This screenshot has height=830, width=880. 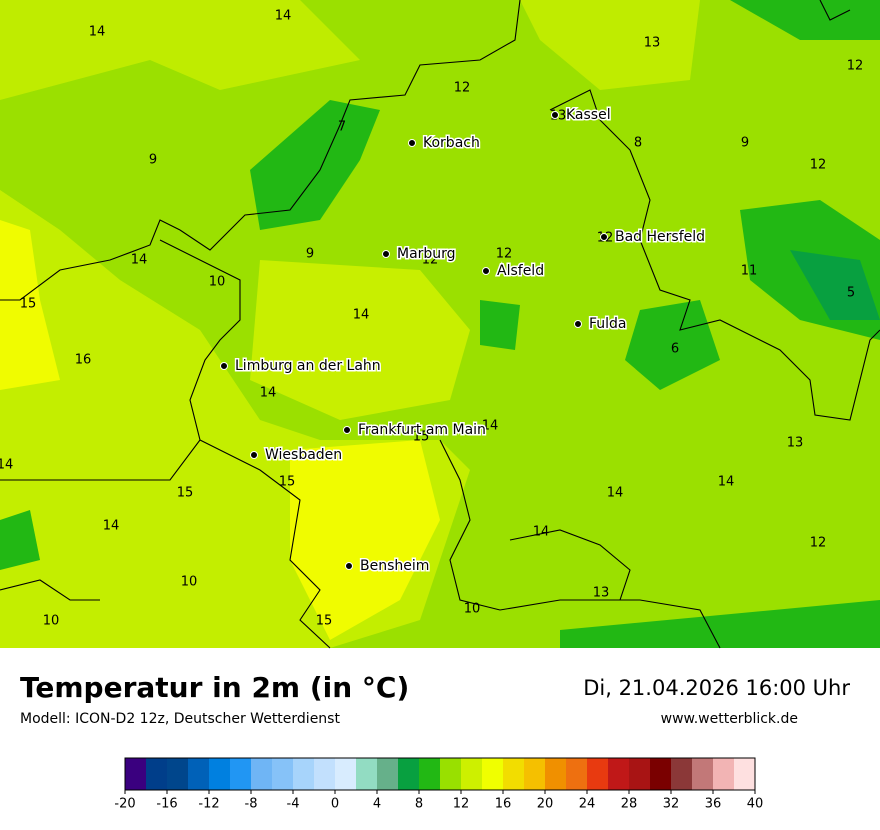 I want to click on colorbar-tick-label: -4, so click(x=293, y=804).